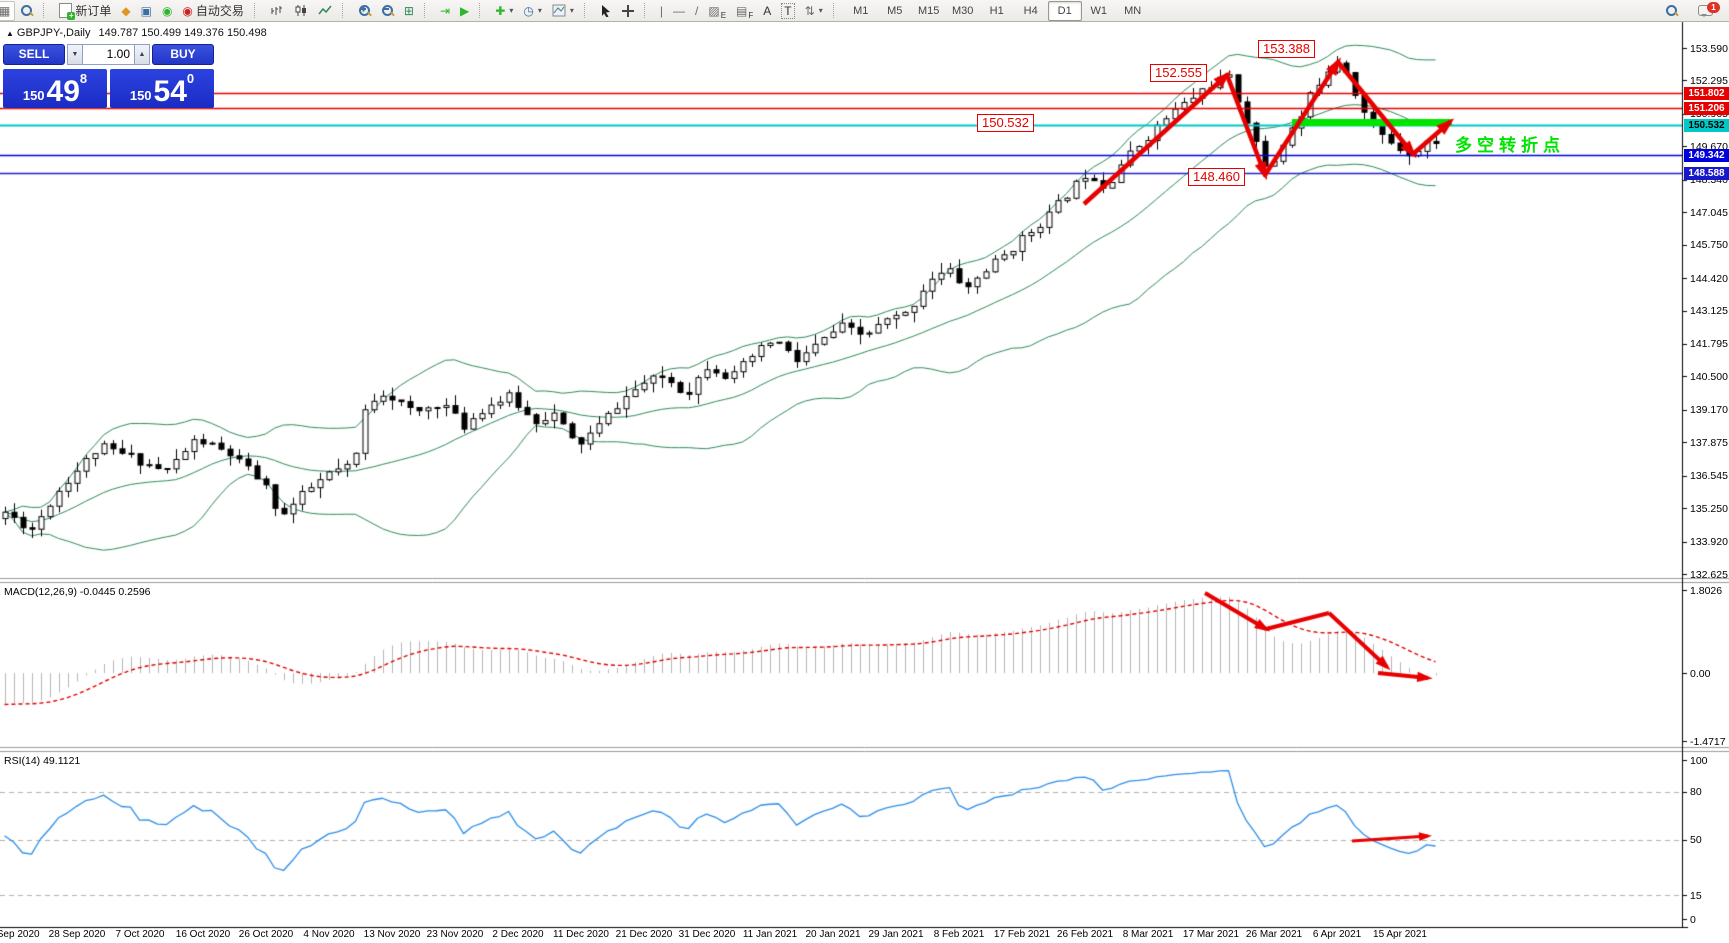 The height and width of the screenshot is (943, 1729). Describe the element at coordinates (532, 10) in the screenshot. I see `periods-button: ◷ ▾` at that location.